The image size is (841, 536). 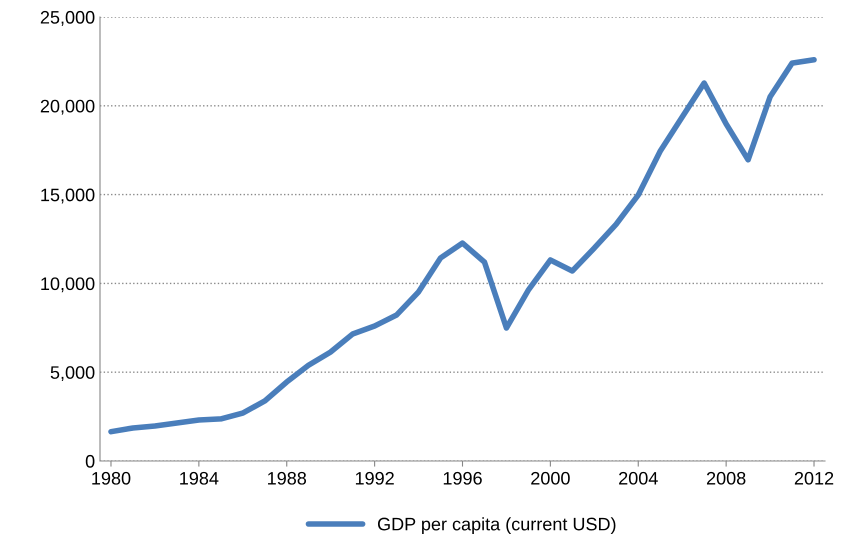 I want to click on x-tick-label: 2008, so click(x=726, y=478).